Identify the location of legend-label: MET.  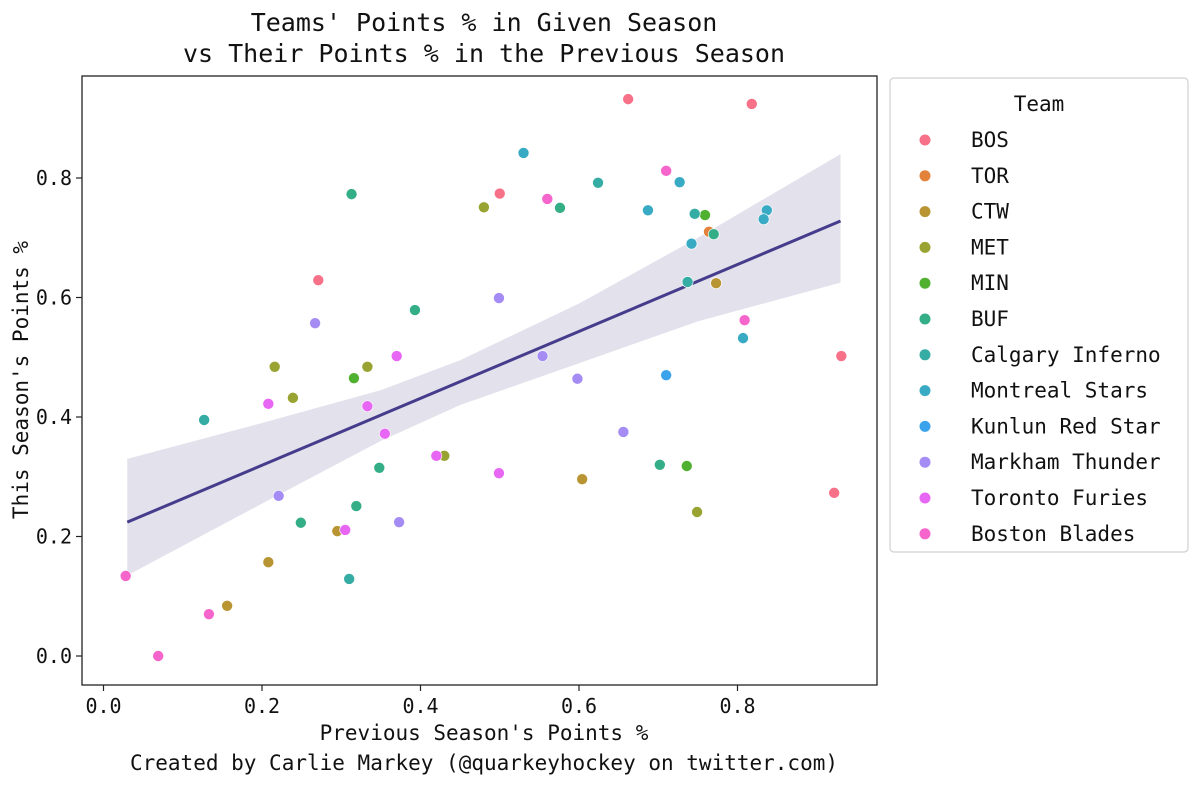
(990, 247).